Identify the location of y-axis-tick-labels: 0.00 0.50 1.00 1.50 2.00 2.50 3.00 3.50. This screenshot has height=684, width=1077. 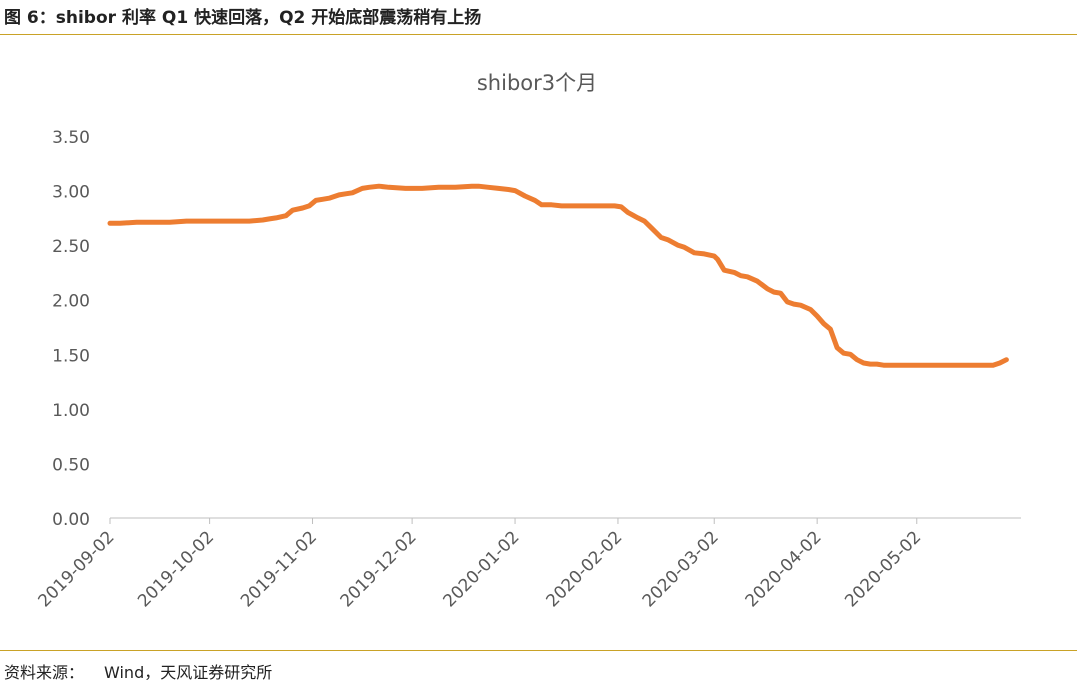
(71, 329).